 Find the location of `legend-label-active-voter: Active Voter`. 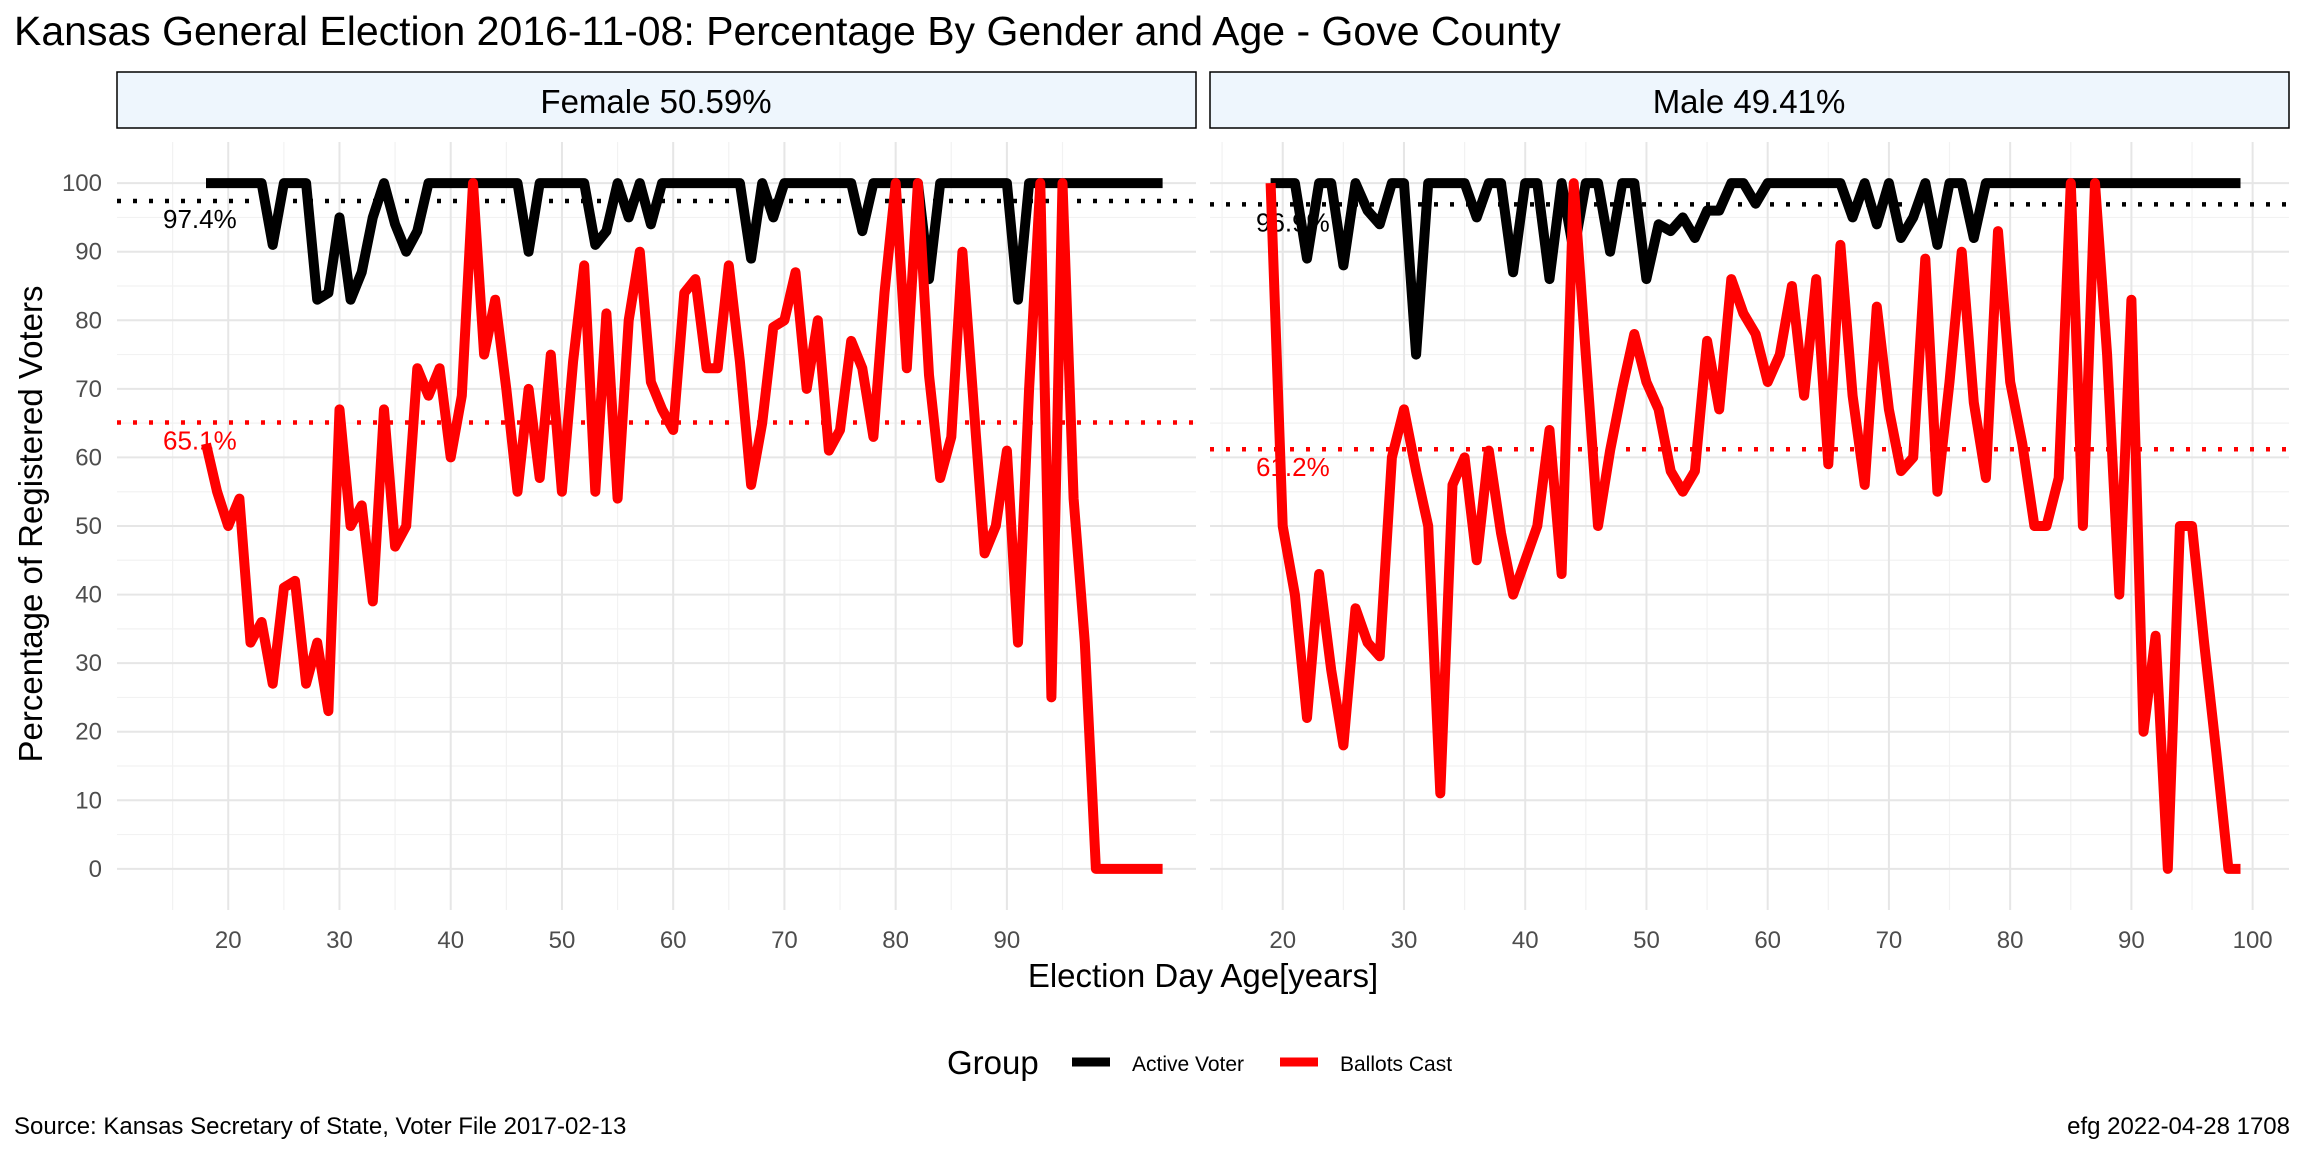

legend-label-active-voter: Active Voter is located at coordinates (1188, 1064).